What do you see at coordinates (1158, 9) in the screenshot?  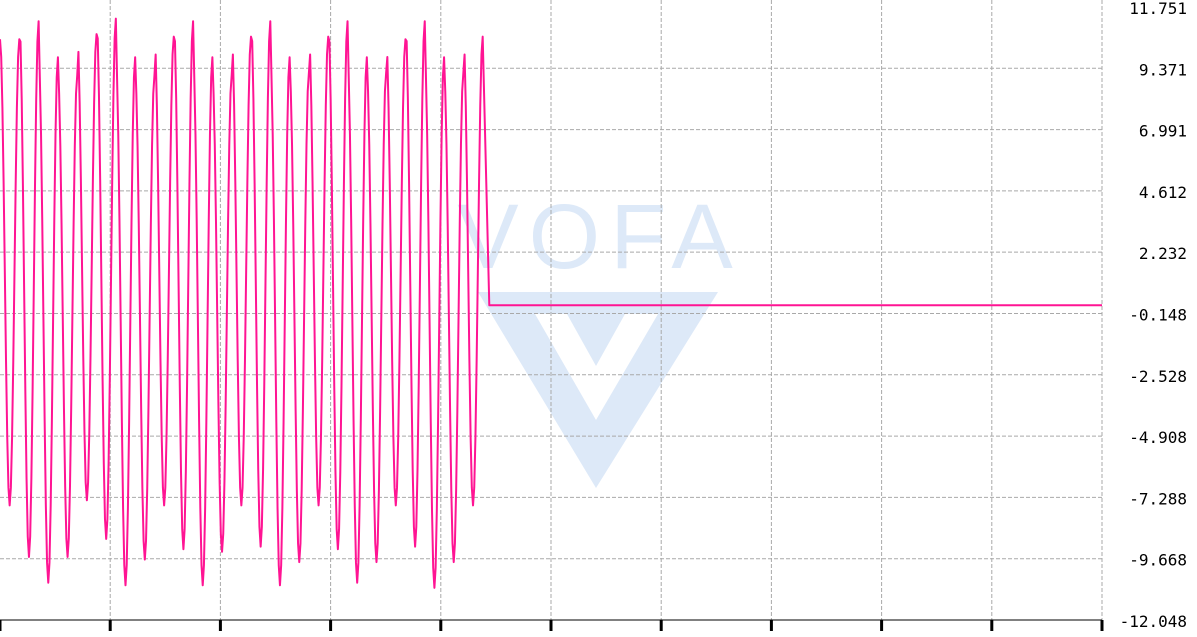 I see `y-tick-label: 11.751` at bounding box center [1158, 9].